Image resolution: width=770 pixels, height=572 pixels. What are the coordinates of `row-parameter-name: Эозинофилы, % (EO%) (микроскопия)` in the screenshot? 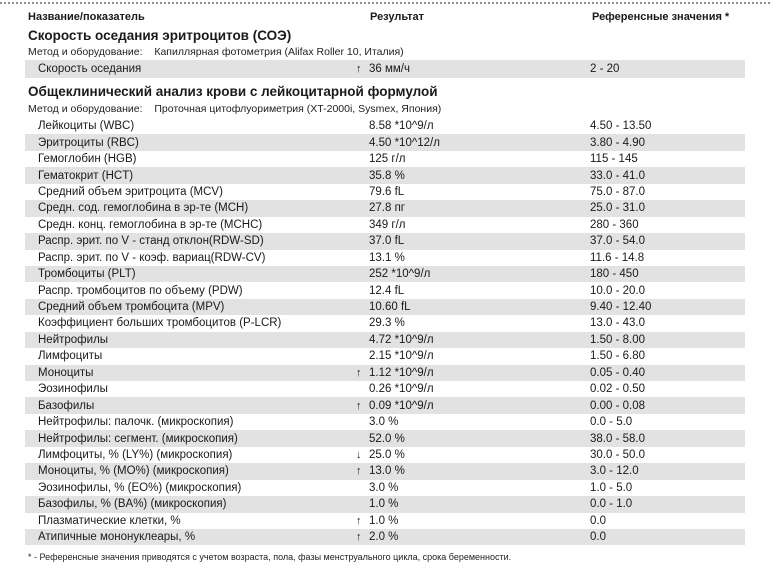 It's located at (140, 487).